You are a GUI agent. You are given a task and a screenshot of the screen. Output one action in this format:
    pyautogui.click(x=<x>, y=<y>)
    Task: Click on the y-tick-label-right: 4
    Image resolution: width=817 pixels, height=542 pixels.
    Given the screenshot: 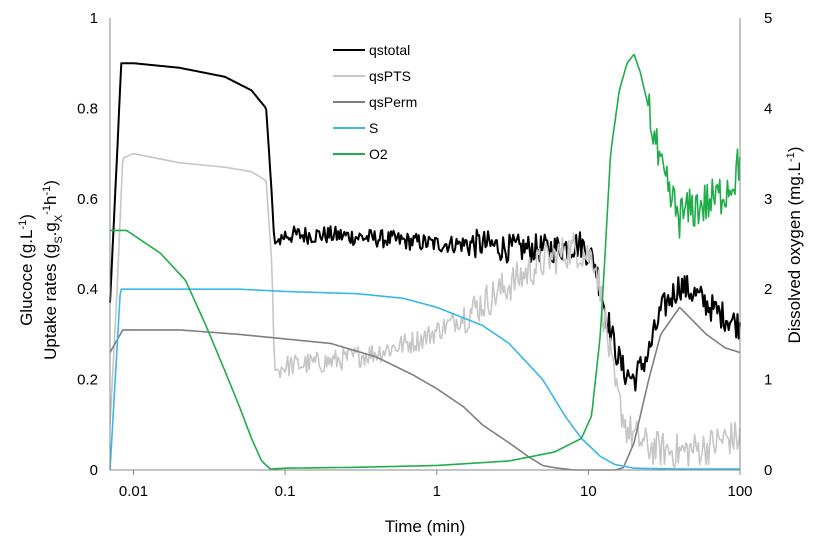 What is the action you would take?
    pyautogui.click(x=768, y=108)
    